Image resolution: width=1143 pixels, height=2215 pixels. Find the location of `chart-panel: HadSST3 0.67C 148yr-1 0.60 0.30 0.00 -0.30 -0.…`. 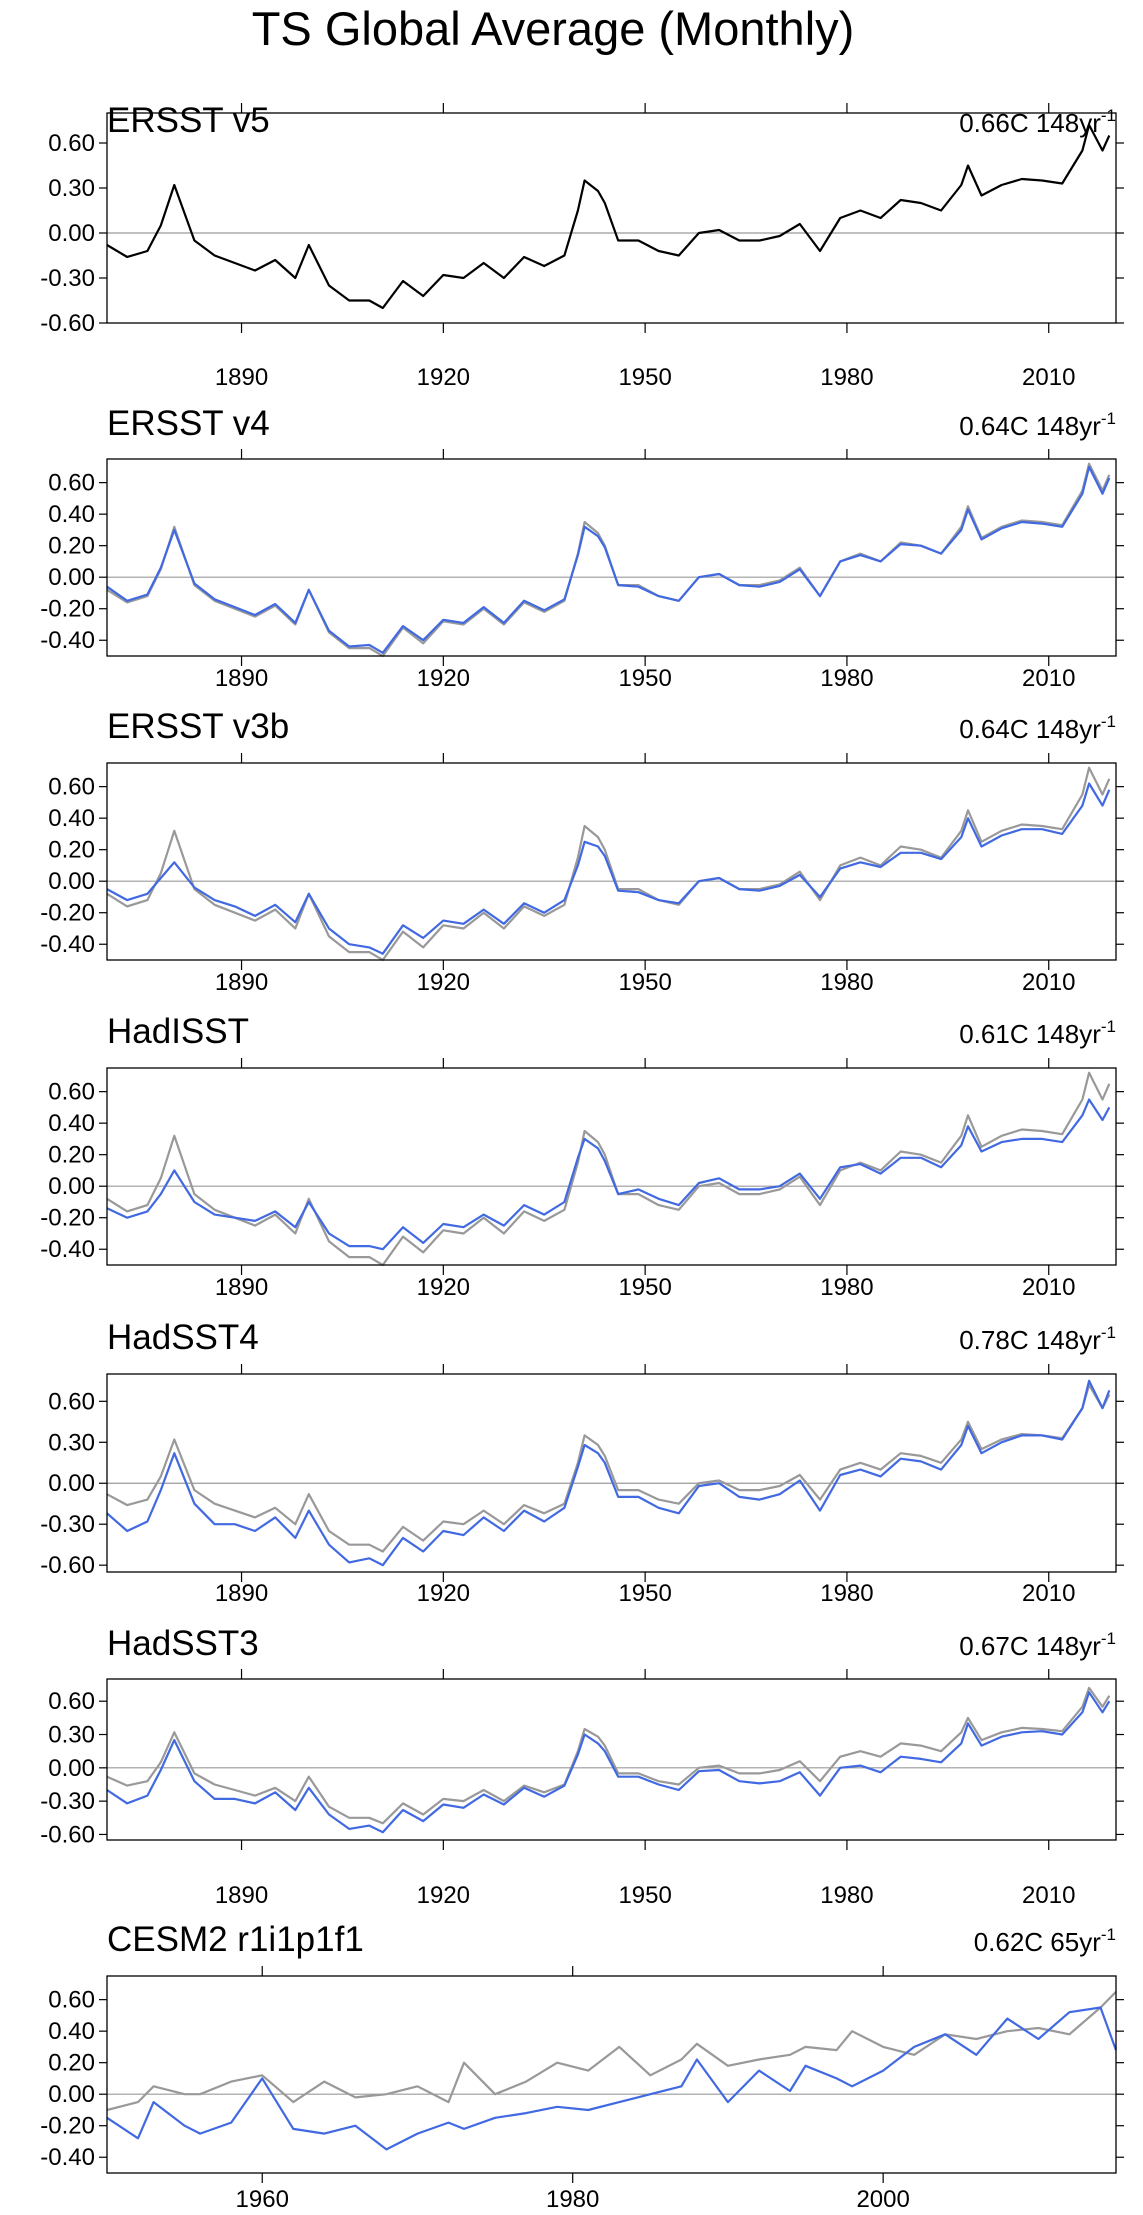

chart-panel: HadSST3 0.67C 148yr-1 0.60 0.30 0.00 -0.30 -0.… is located at coordinates (582, 1766).